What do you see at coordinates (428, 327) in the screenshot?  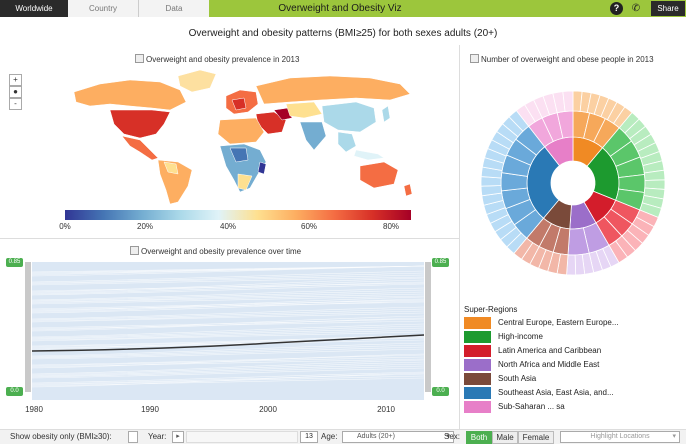 I see `right-range-slider` at bounding box center [428, 327].